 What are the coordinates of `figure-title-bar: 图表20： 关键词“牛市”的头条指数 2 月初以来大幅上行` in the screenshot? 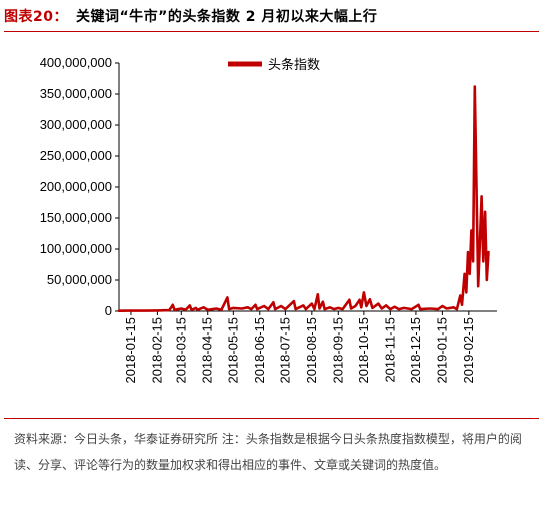 It's located at (190, 16).